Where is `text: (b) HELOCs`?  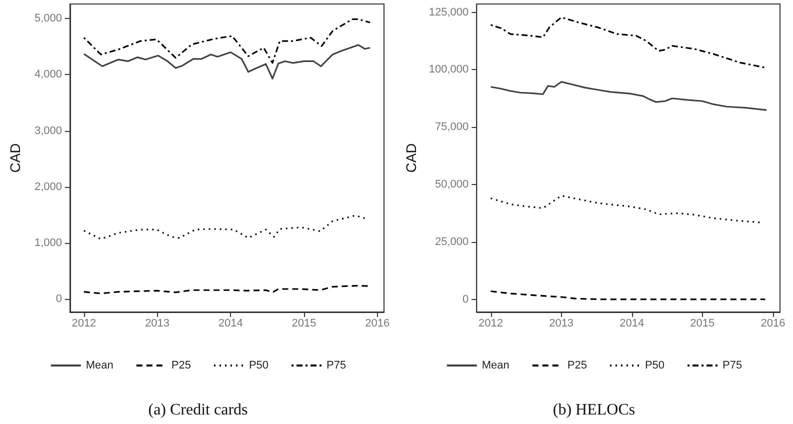
text: (b) HELOCs is located at coordinates (594, 410).